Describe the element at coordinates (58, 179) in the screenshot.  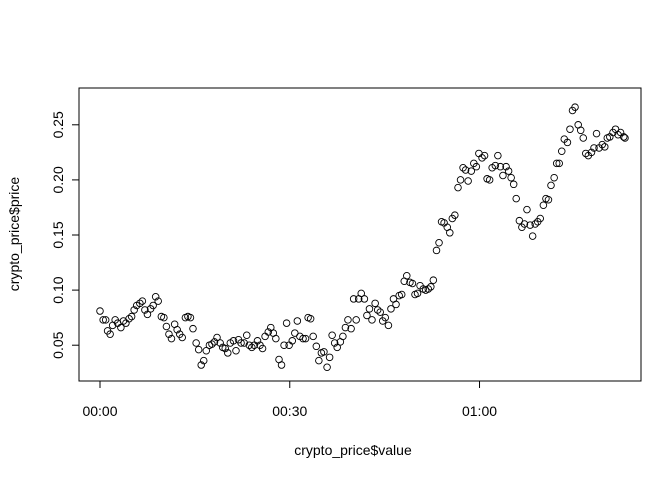
I see `y-tick-label: 0.20` at that location.